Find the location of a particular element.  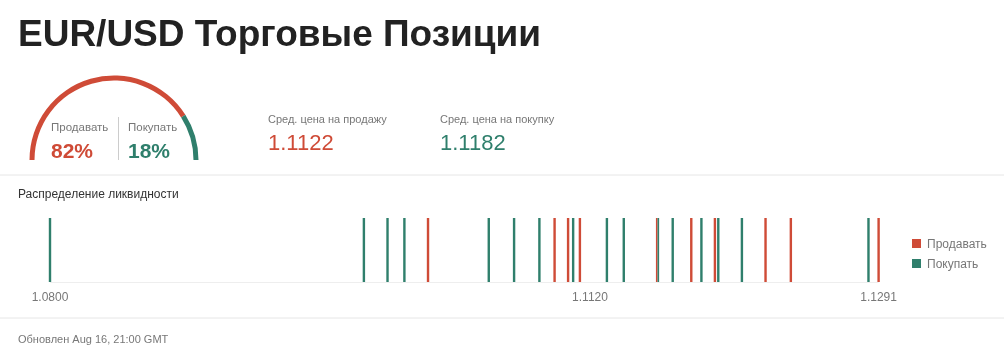

text: Сред. цена на покупку is located at coordinates (497, 119).